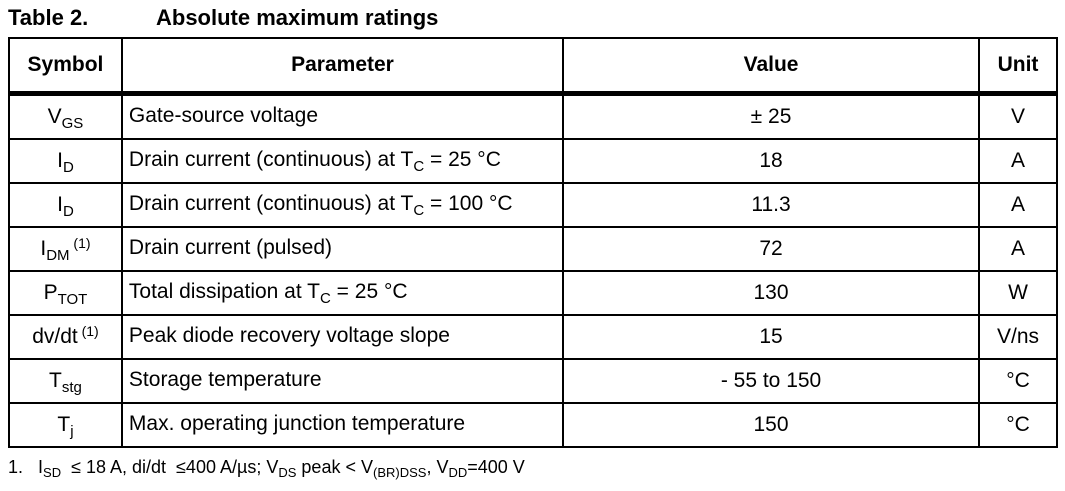 Image resolution: width=1065 pixels, height=491 pixels. I want to click on parameter: Total dissipation at T, so click(224, 291).